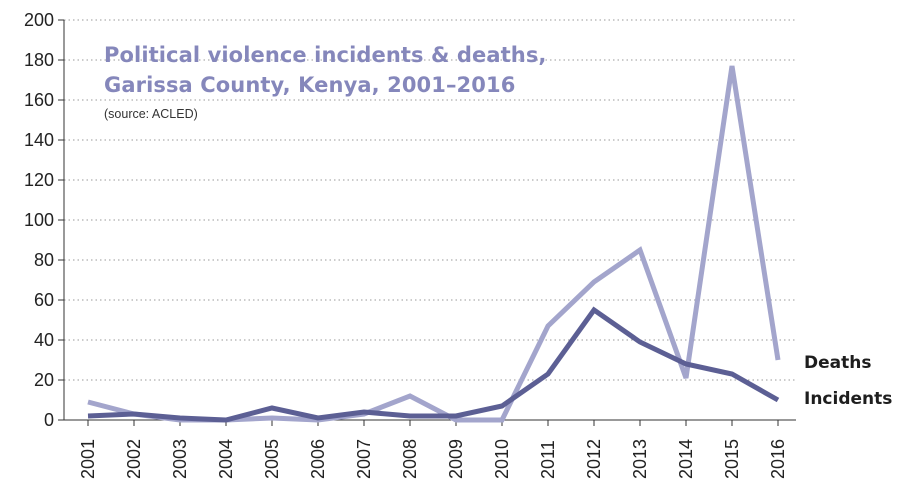  I want to click on x-tick-label: 2011, so click(548, 459).